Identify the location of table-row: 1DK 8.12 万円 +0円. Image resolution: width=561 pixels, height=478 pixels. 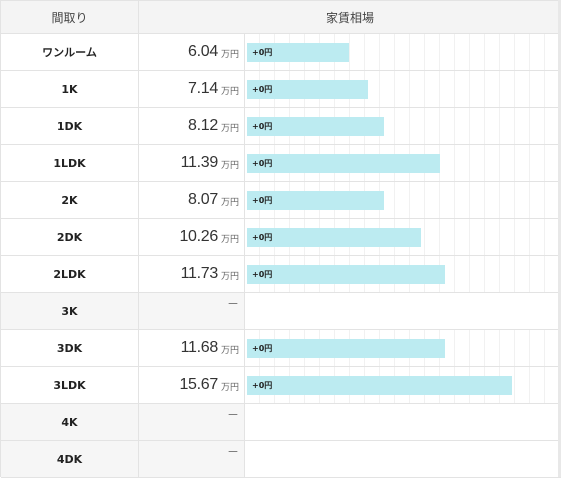
(281, 126).